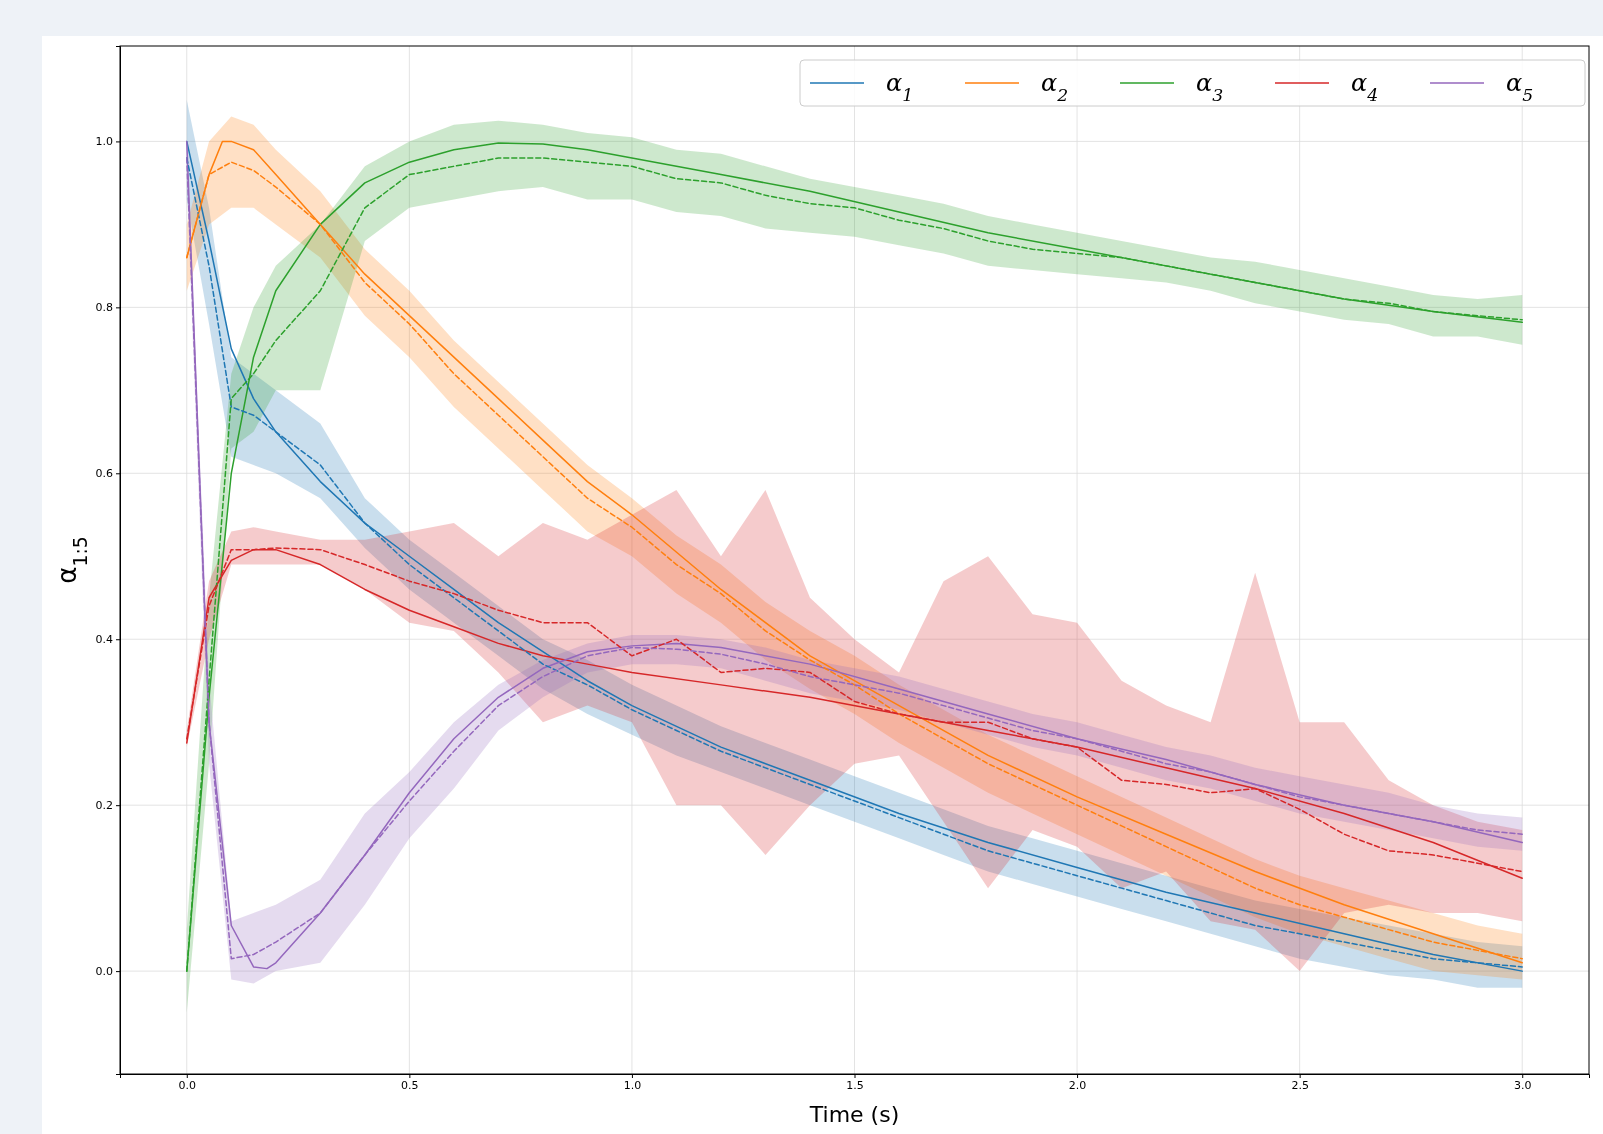  I want to click on x-tick-label: 0.0, so click(187, 1085).